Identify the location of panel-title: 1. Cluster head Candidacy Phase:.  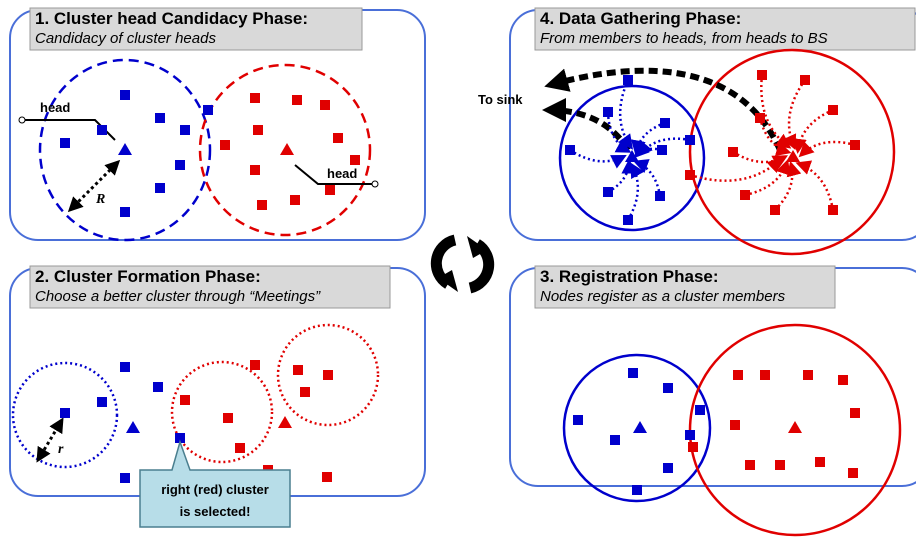
(171, 18).